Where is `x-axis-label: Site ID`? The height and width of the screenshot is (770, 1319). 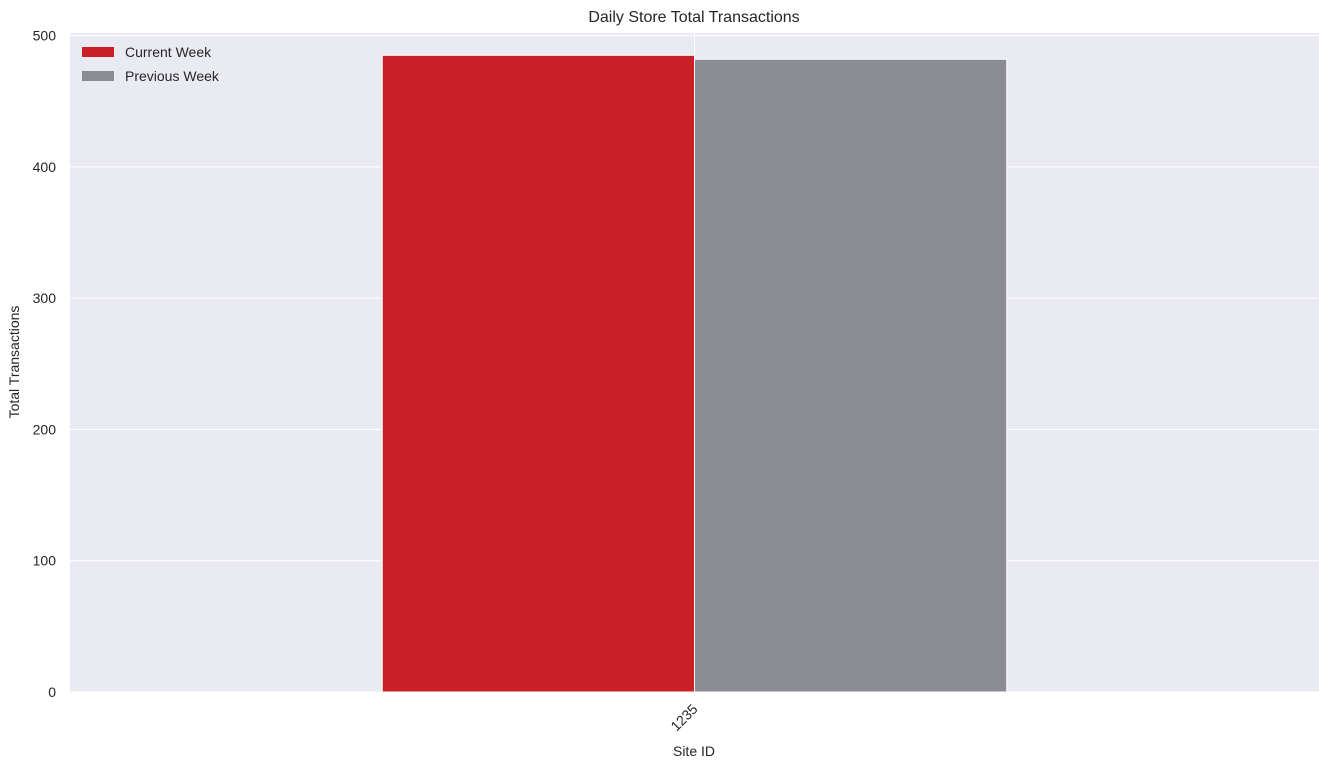 x-axis-label: Site ID is located at coordinates (694, 751).